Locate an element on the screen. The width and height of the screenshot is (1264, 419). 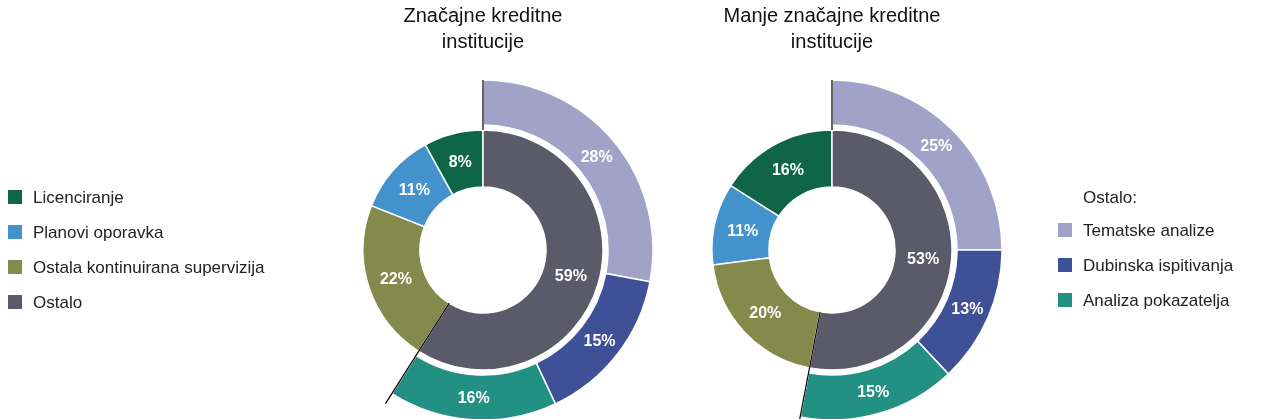
data-label: 53% is located at coordinates (923, 259).